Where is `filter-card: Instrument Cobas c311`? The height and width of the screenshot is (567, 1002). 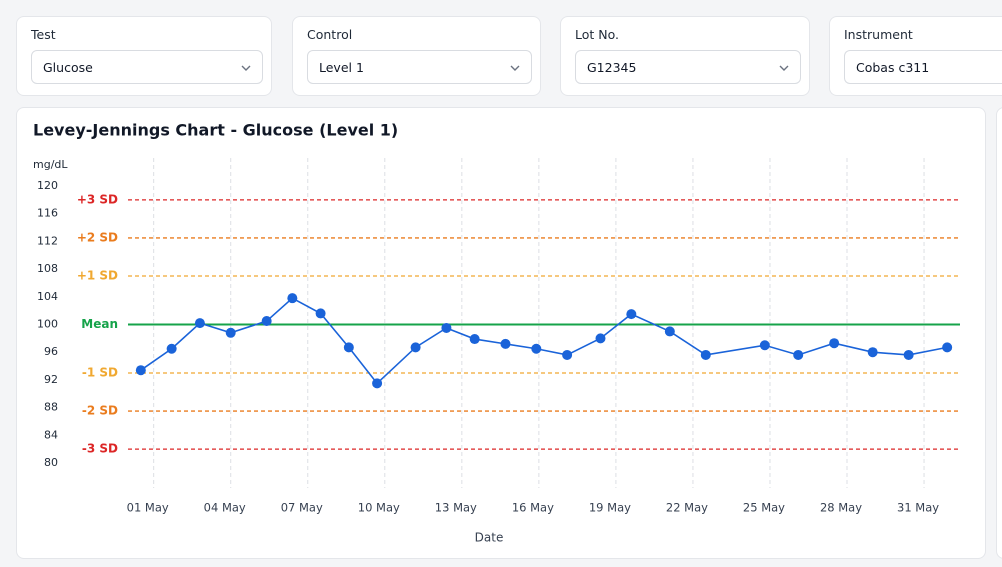
filter-card: Instrument Cobas c311 is located at coordinates (915, 56).